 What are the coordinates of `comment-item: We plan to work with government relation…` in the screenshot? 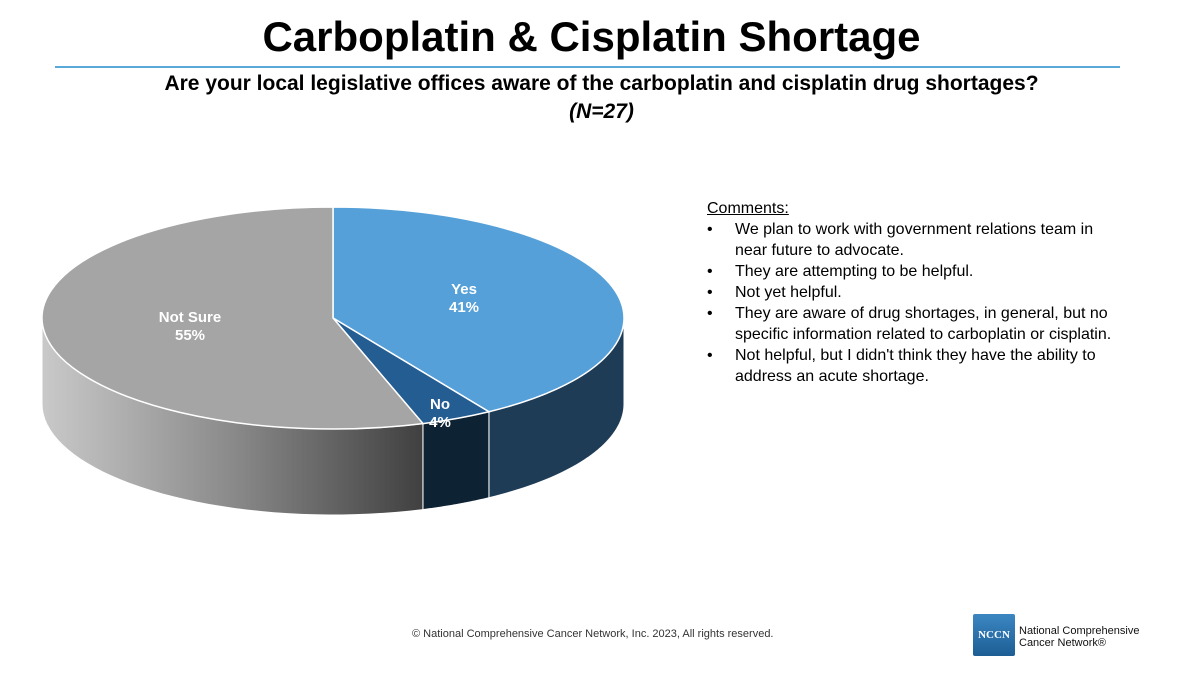 It's located at (917, 240).